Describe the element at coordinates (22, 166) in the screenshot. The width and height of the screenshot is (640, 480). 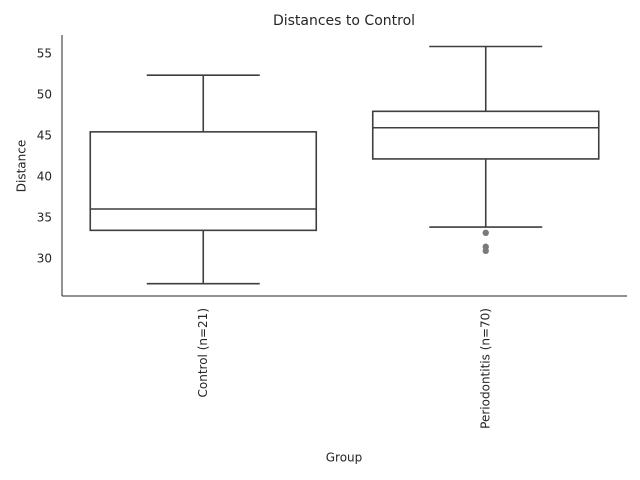
I see `y-axis-label: Distance` at that location.